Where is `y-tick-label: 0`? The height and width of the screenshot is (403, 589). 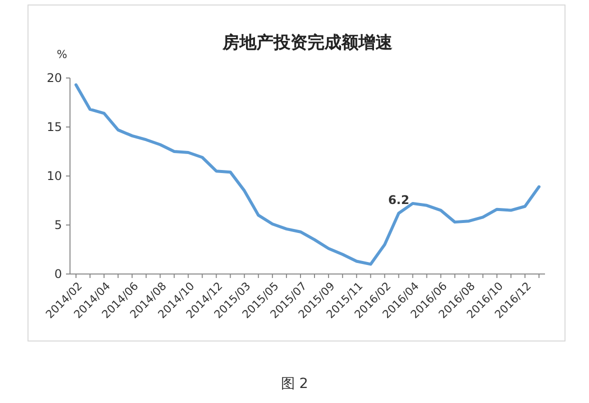 y-tick-label: 0 is located at coordinates (58, 274).